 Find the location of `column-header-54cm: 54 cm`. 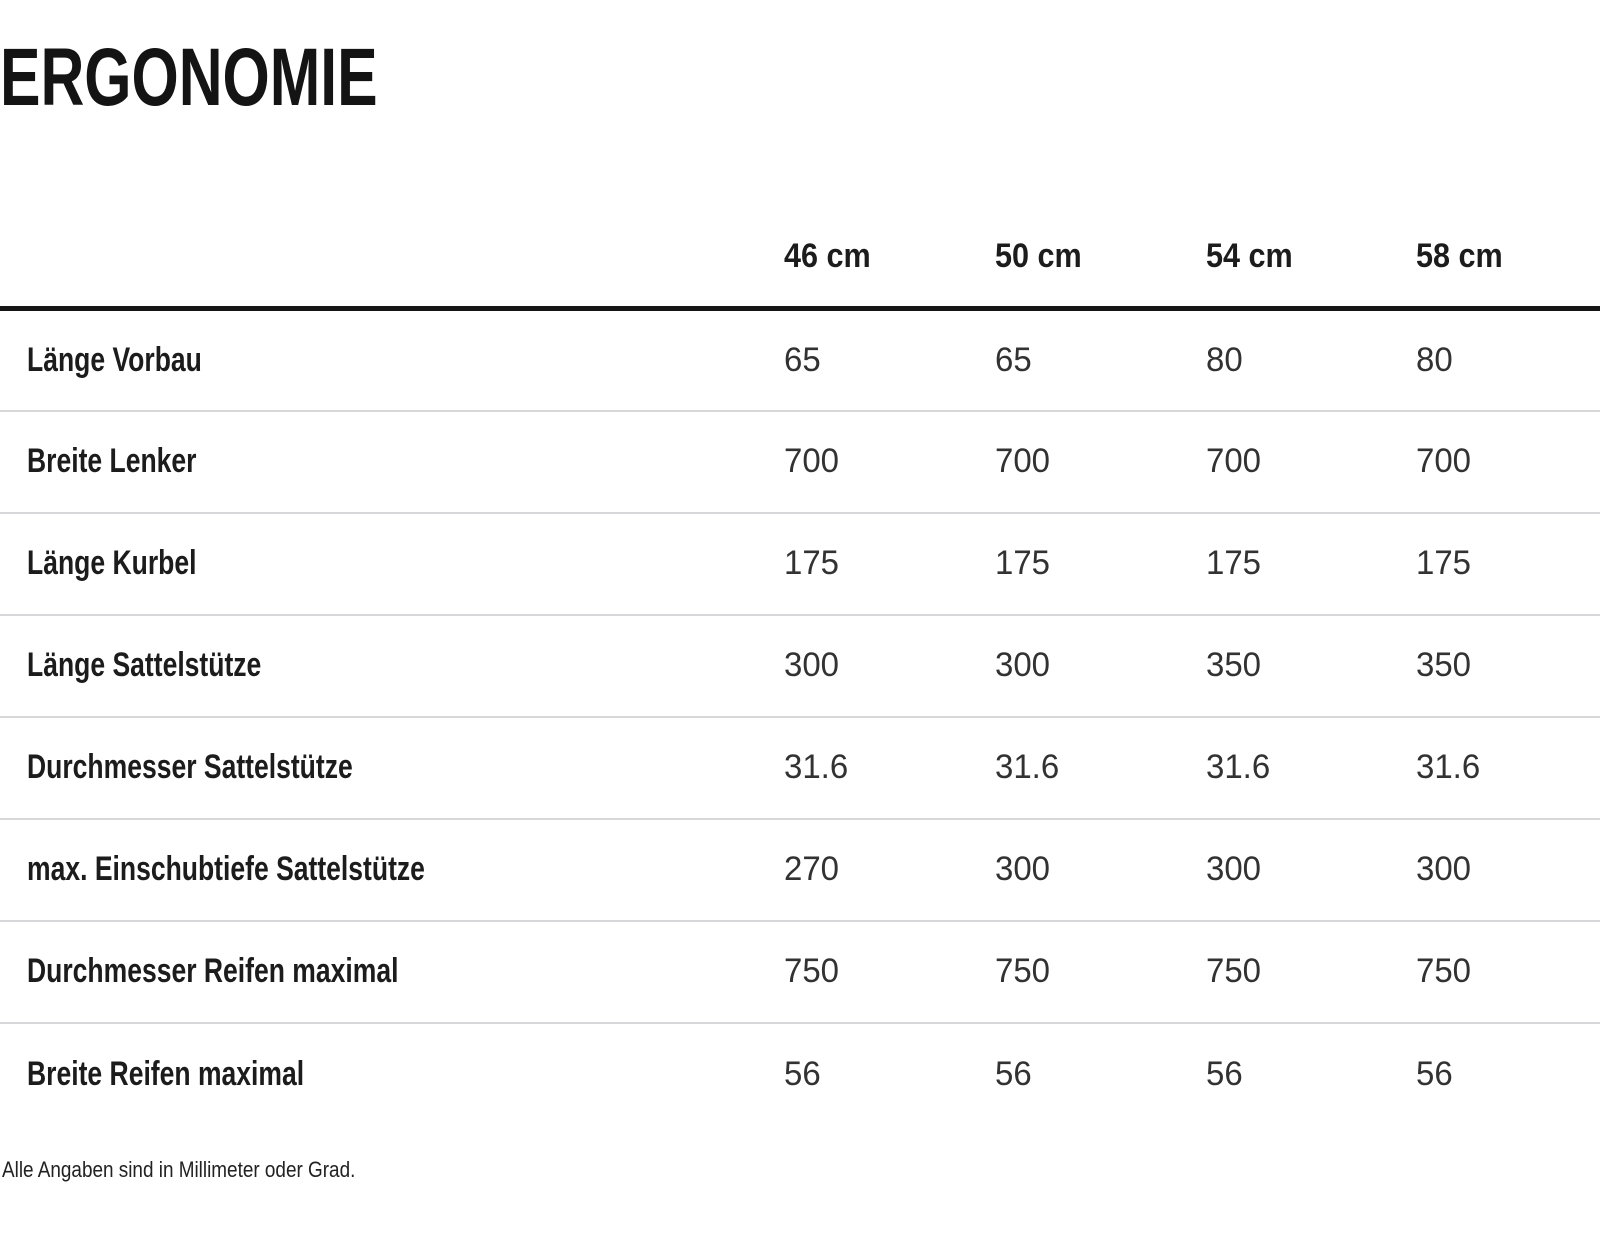

column-header-54cm: 54 cm is located at coordinates (1284, 214).